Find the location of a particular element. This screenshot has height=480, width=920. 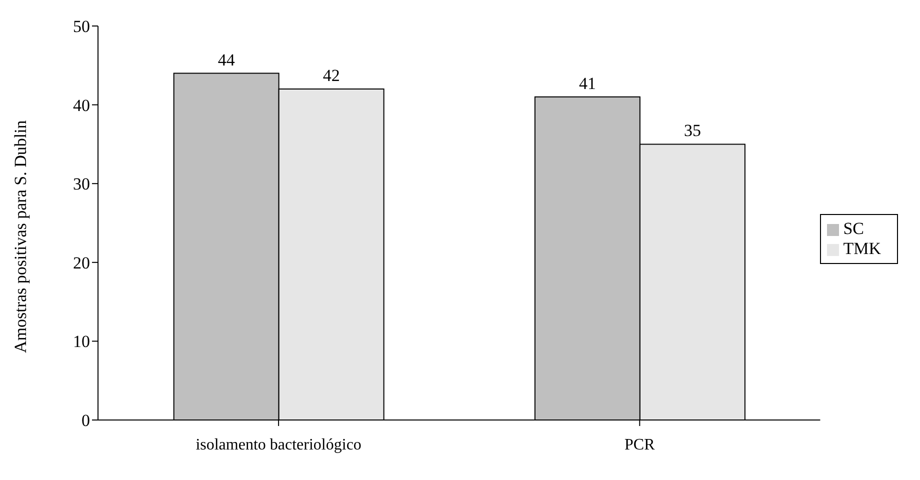

y-tick-label: 50 is located at coordinates (81, 26).